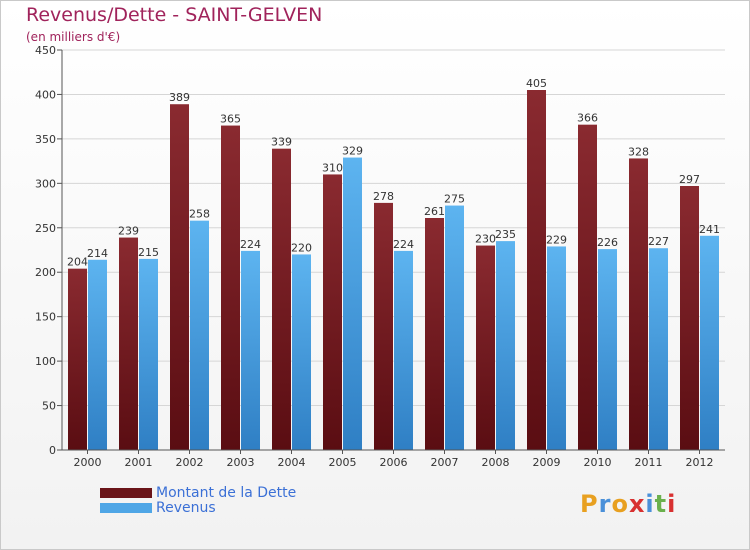 The height and width of the screenshot is (550, 750). Describe the element at coordinates (496, 462) in the screenshot. I see `x-tick-label: 2008` at that location.